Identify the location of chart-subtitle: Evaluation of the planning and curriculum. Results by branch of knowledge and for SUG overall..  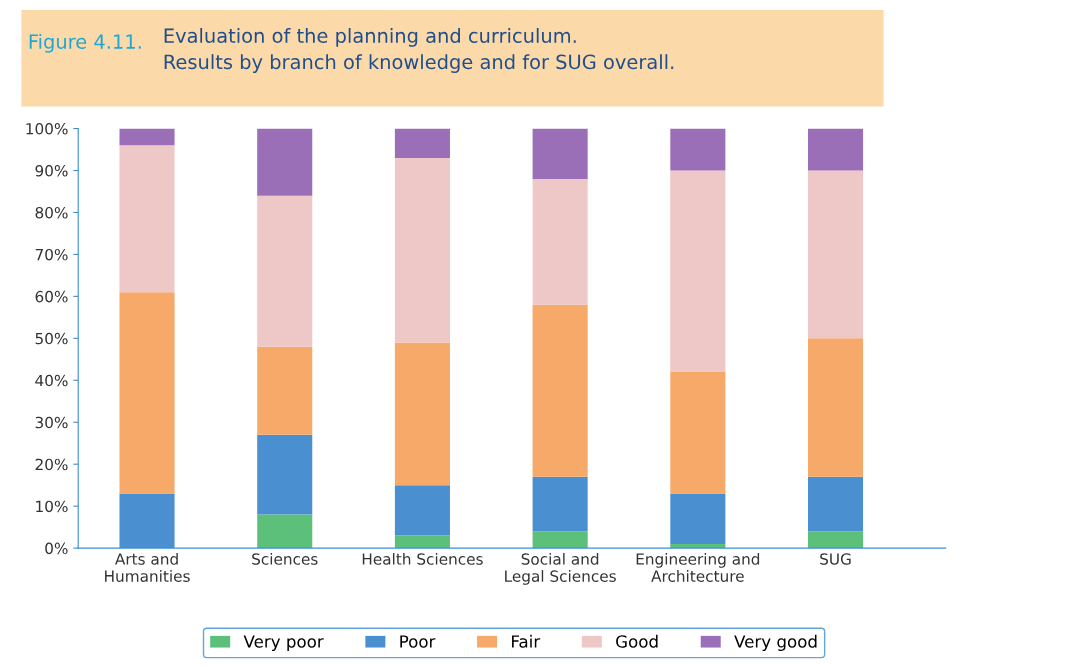
(419, 50).